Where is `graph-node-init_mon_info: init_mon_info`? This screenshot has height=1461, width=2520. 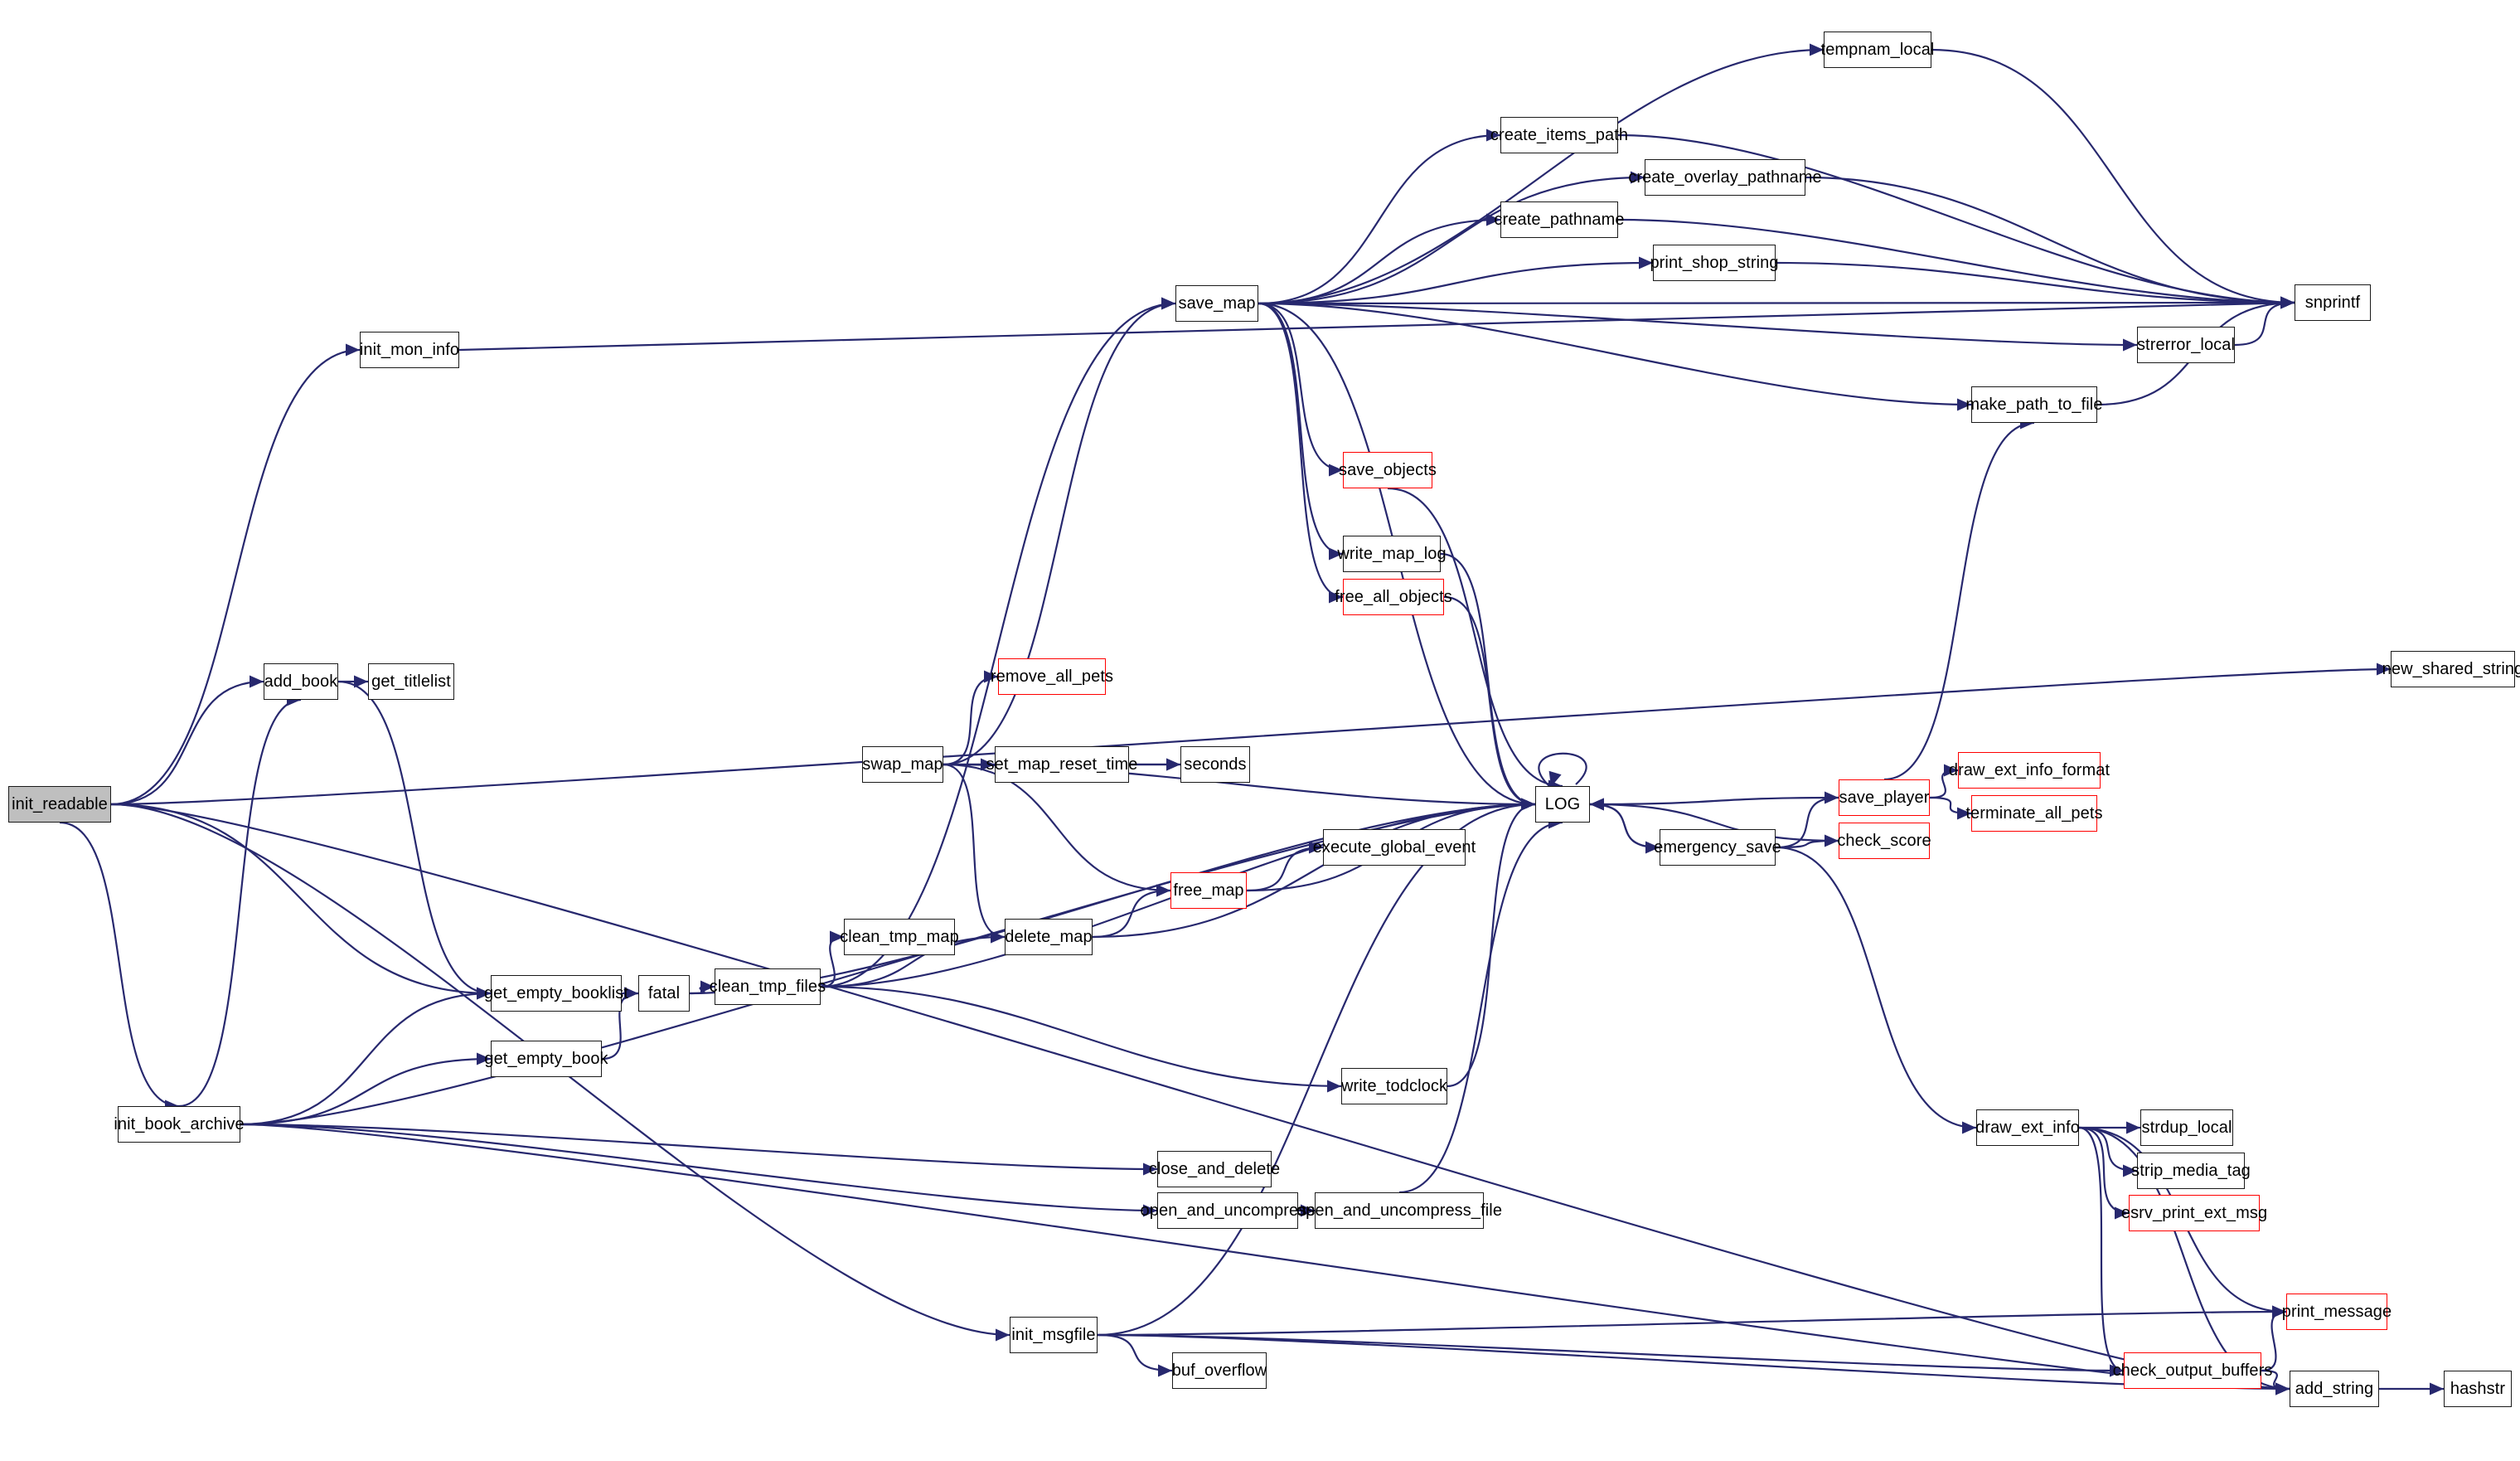
graph-node-init_mon_info: init_mon_info is located at coordinates (409, 350).